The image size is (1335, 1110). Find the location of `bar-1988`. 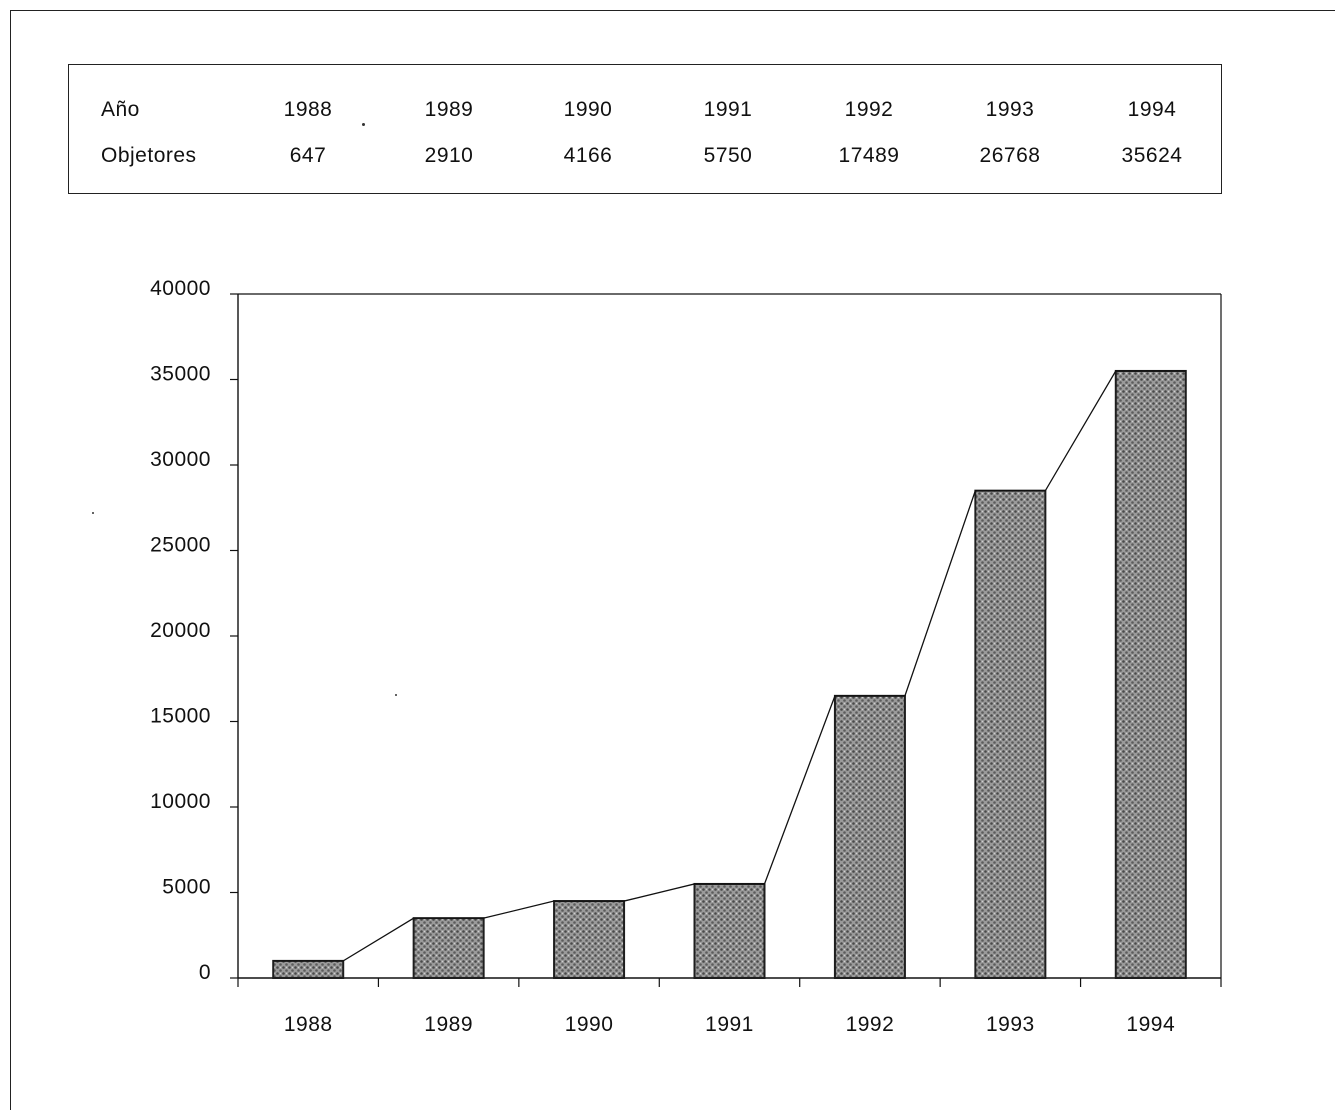

bar-1988 is located at coordinates (308, 969).